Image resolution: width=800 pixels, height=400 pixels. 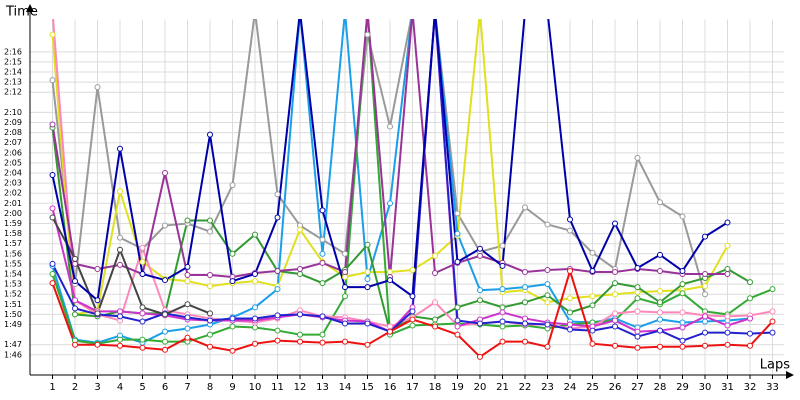 I want to click on x-tick-label: 26, so click(x=615, y=387).